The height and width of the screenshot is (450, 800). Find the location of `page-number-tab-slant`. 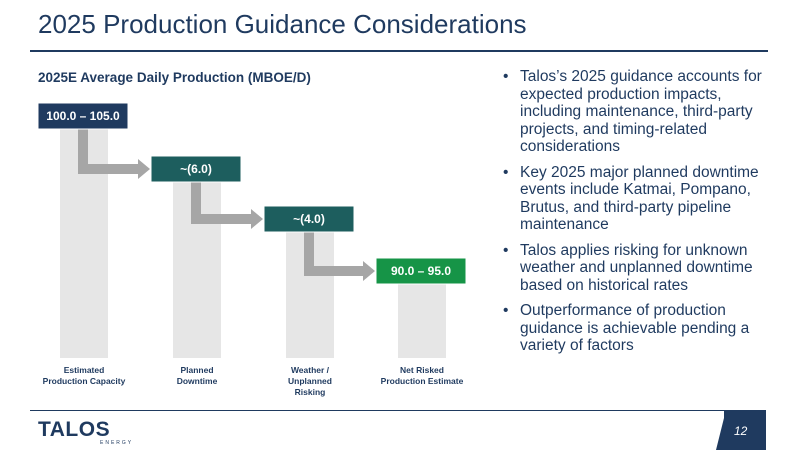

page-number-tab-slant is located at coordinates (721, 430).